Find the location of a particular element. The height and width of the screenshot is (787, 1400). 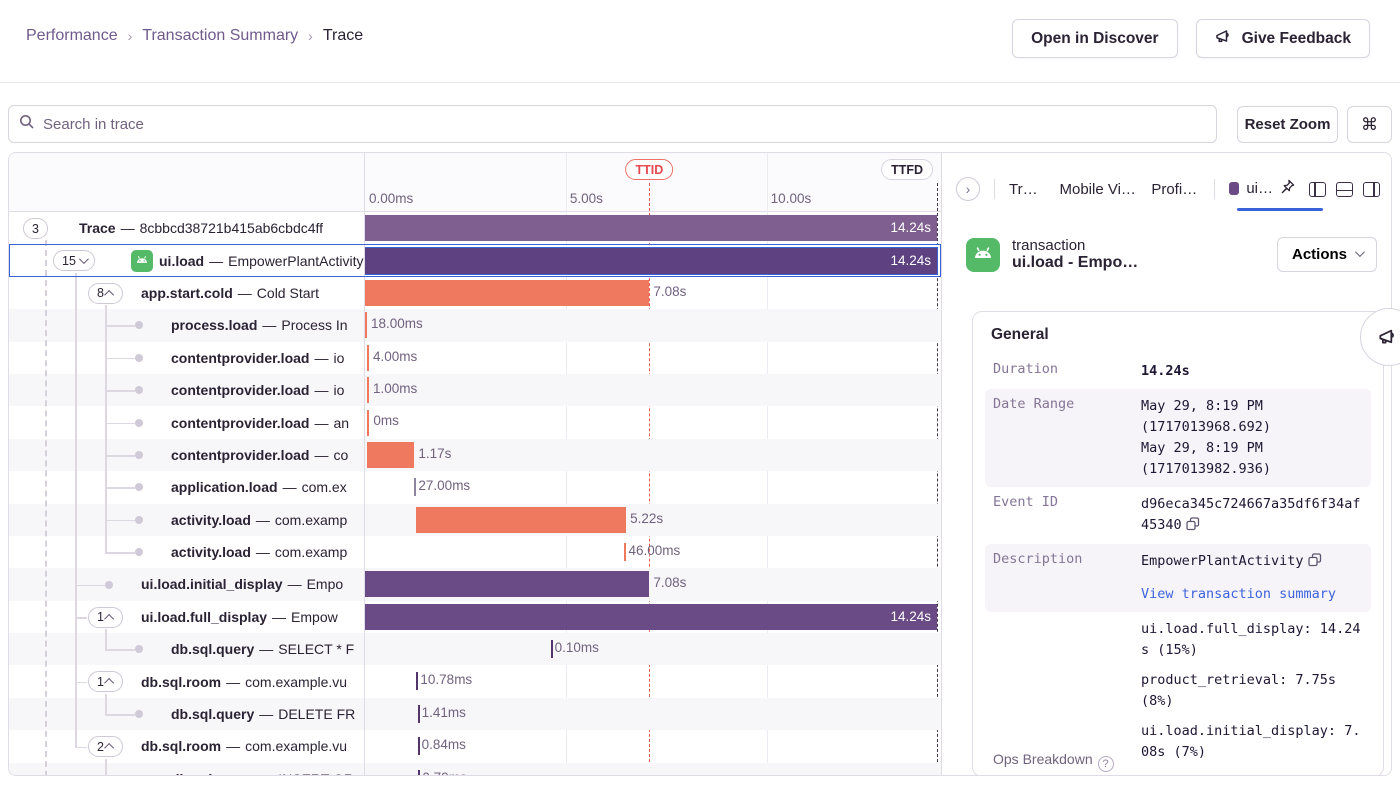

span-children-count-pill: 3 is located at coordinates (35, 228).